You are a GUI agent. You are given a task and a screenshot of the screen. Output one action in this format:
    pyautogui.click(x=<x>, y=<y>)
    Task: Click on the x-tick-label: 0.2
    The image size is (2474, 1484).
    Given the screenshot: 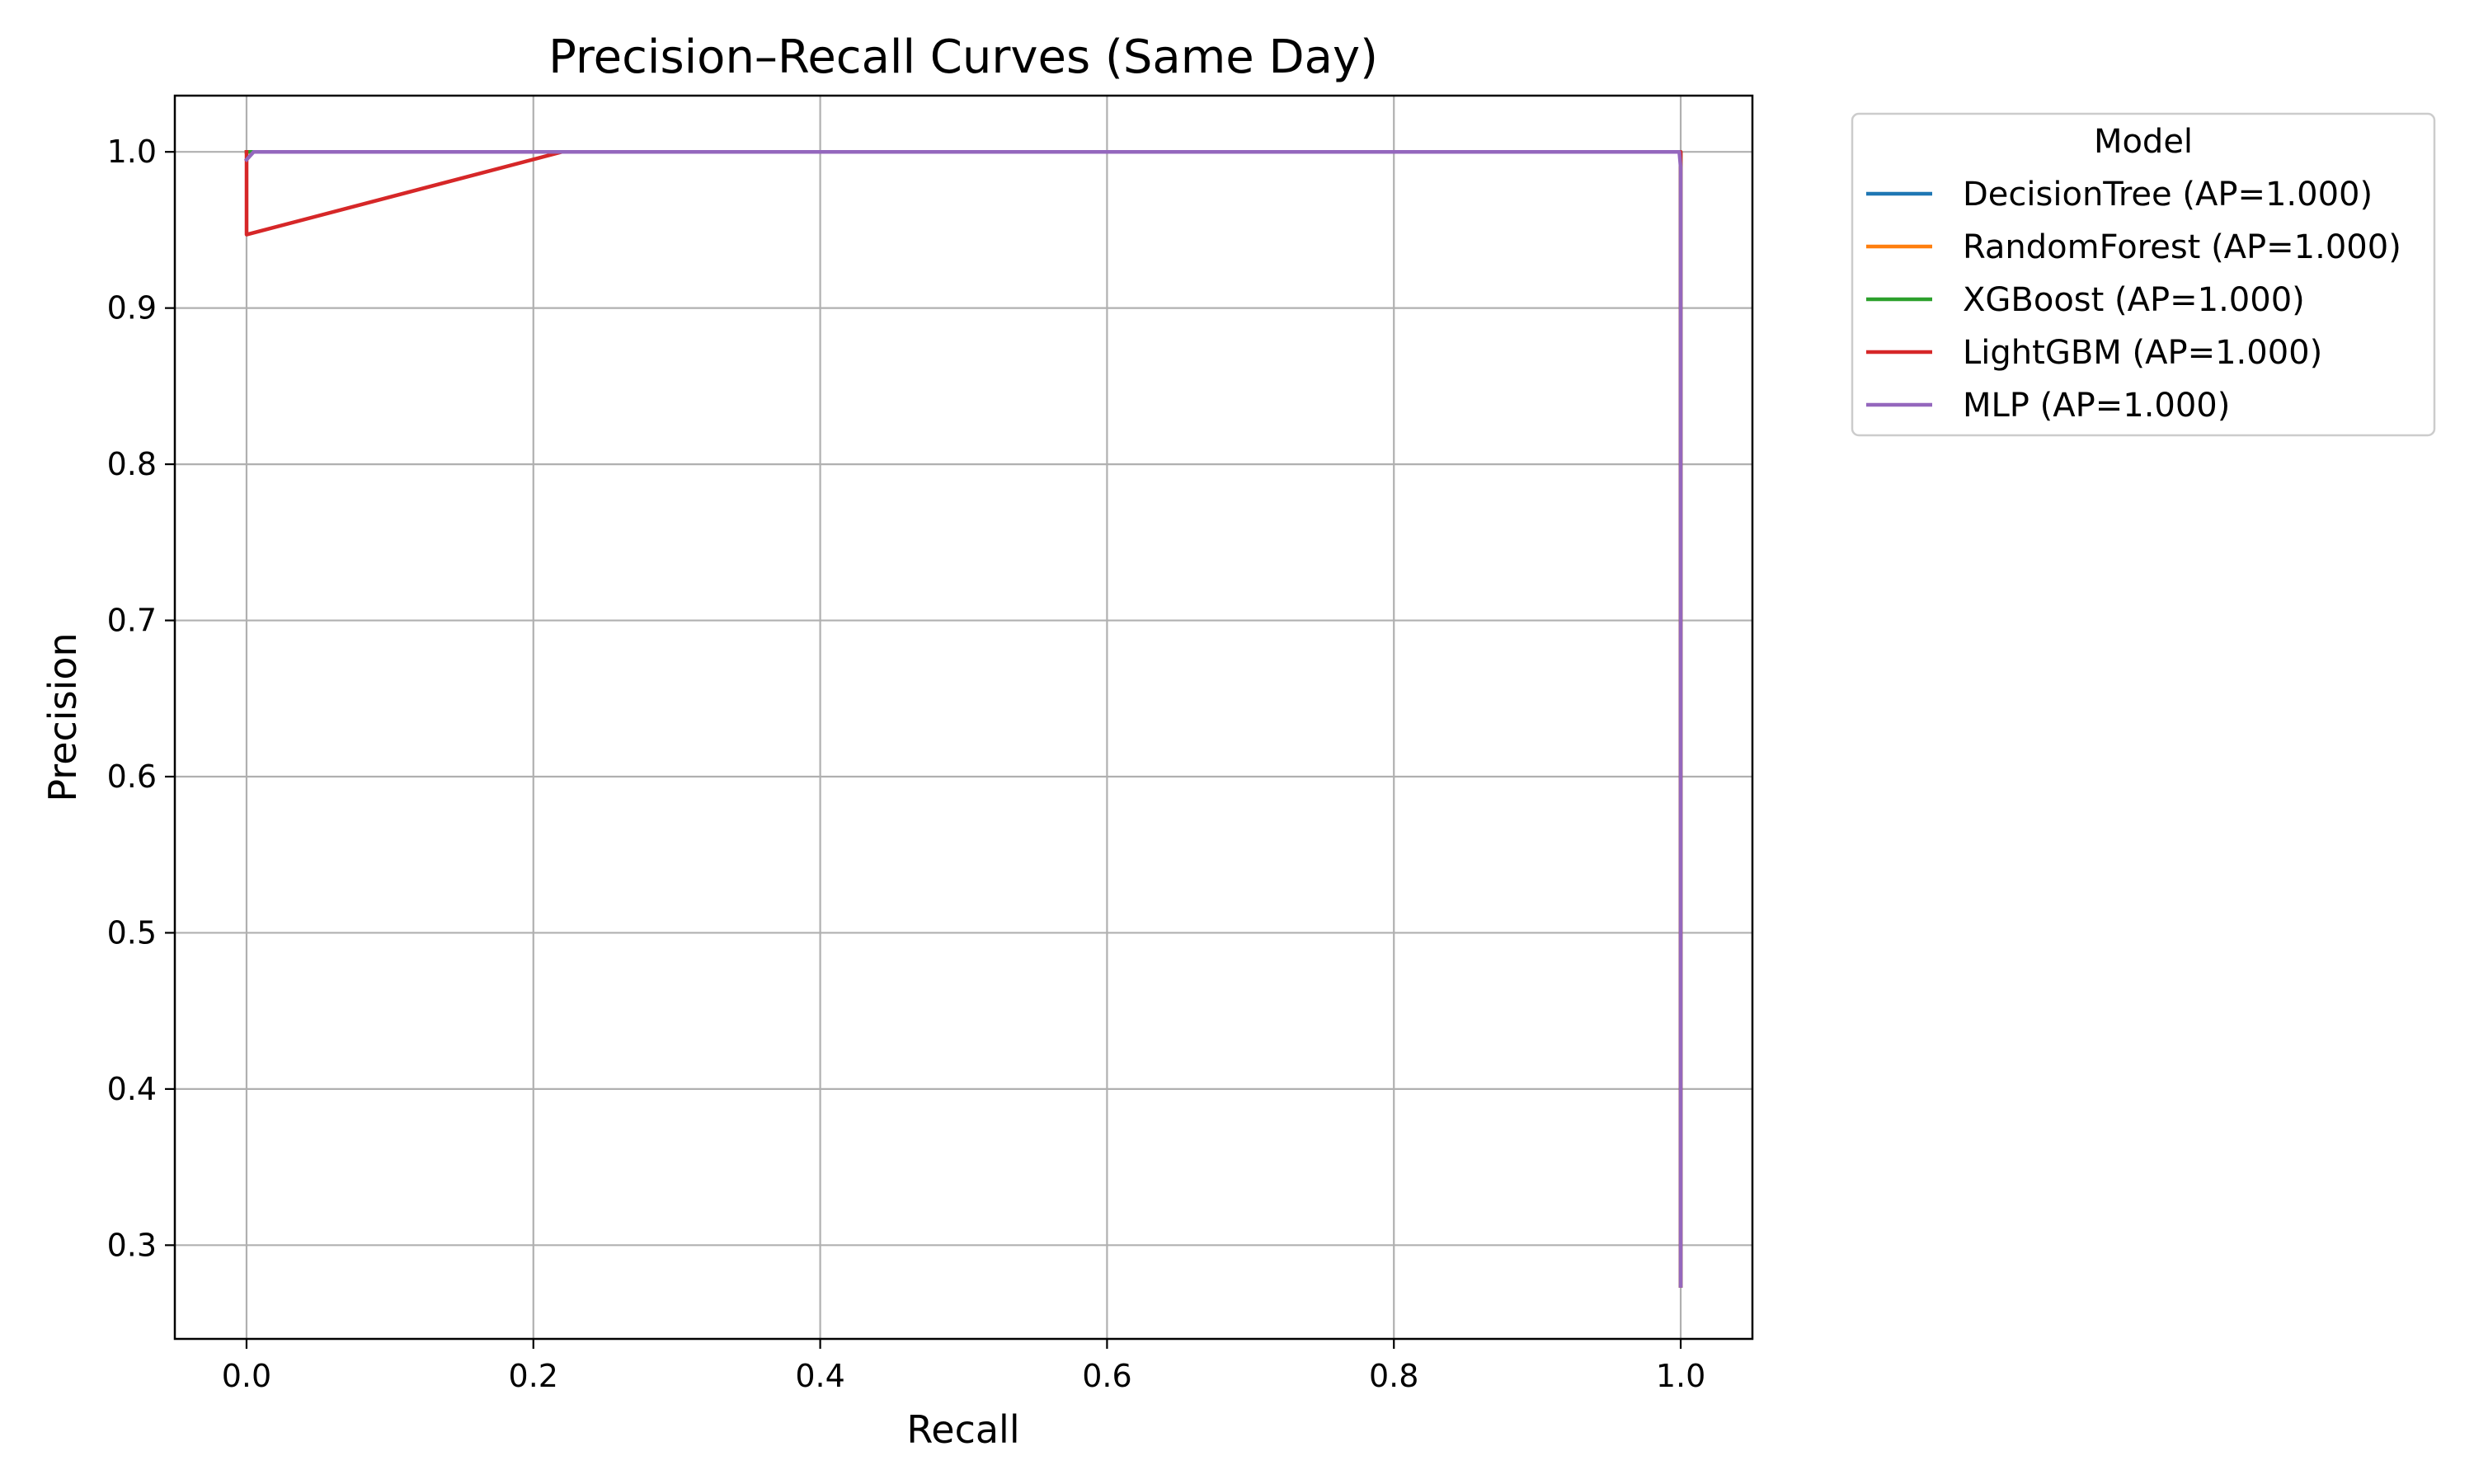 What is the action you would take?
    pyautogui.click(x=533, y=1376)
    